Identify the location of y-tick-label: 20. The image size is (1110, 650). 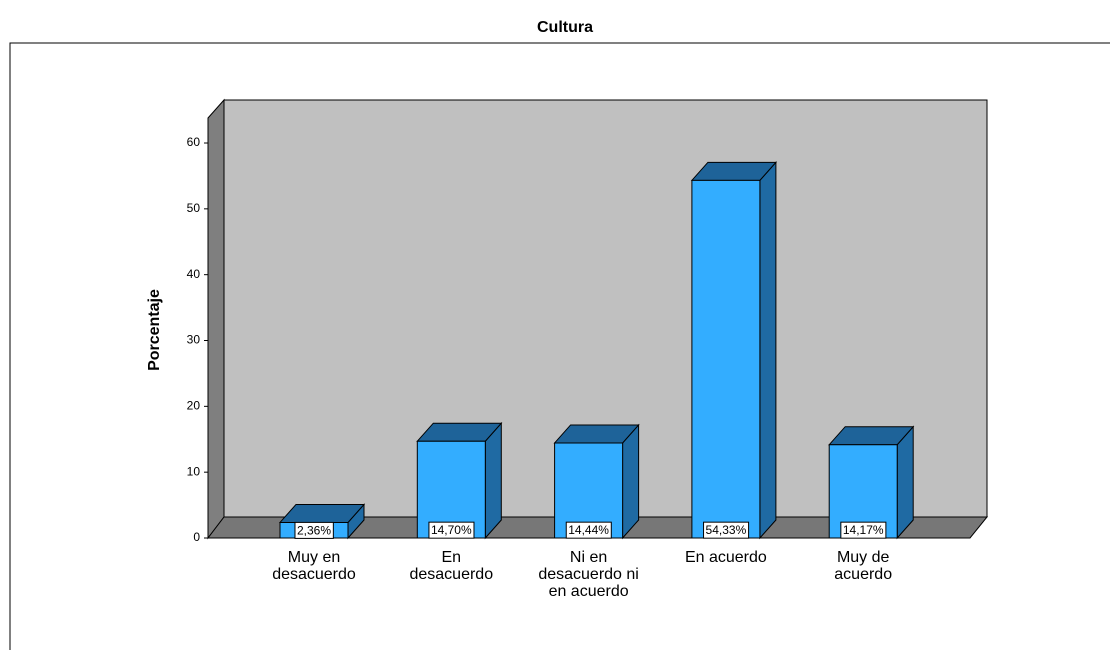
(194, 406).